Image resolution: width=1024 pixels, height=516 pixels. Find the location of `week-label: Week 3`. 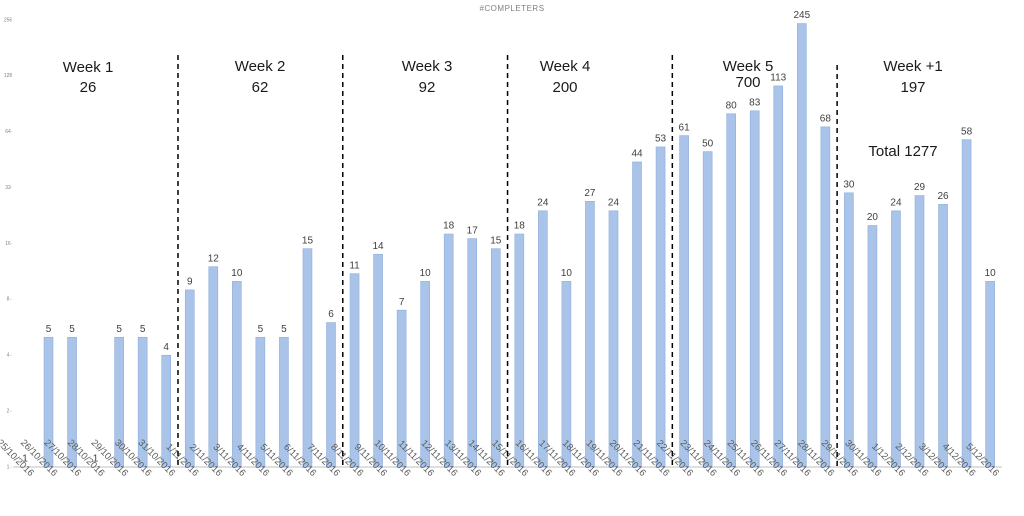

week-label: Week 3 is located at coordinates (427, 66).